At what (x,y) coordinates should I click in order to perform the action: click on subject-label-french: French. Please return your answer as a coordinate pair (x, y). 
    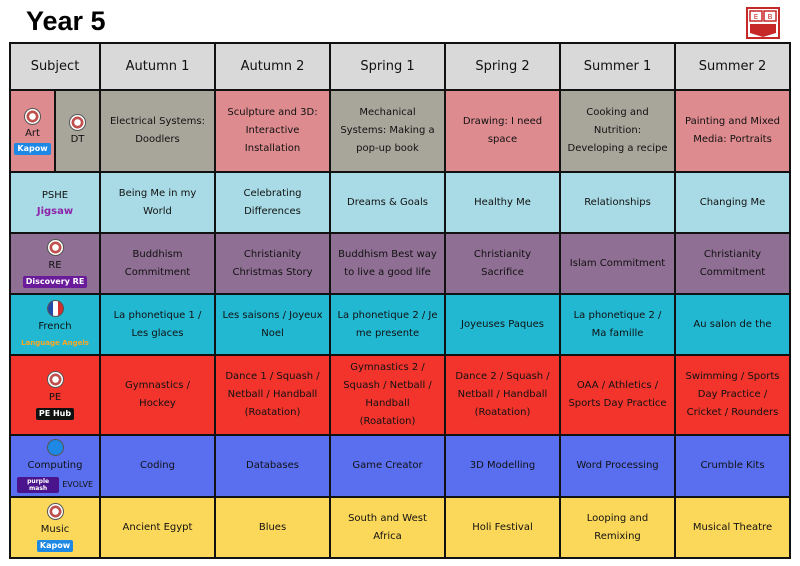
    Looking at the image, I should click on (55, 326).